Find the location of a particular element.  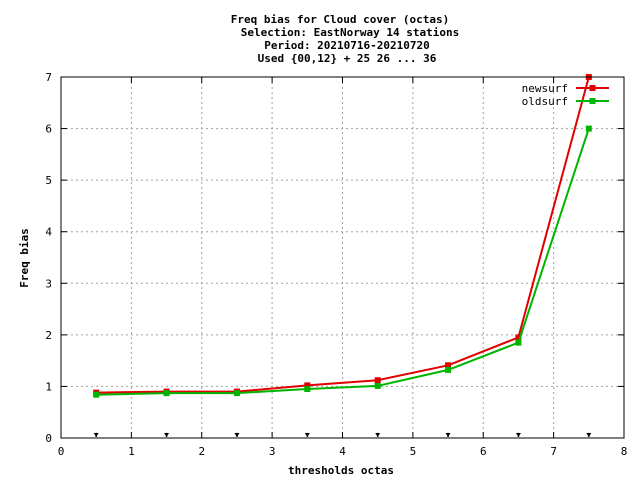

title-line-1: Freq bias for Cloud cover (octas) is located at coordinates (340, 19).